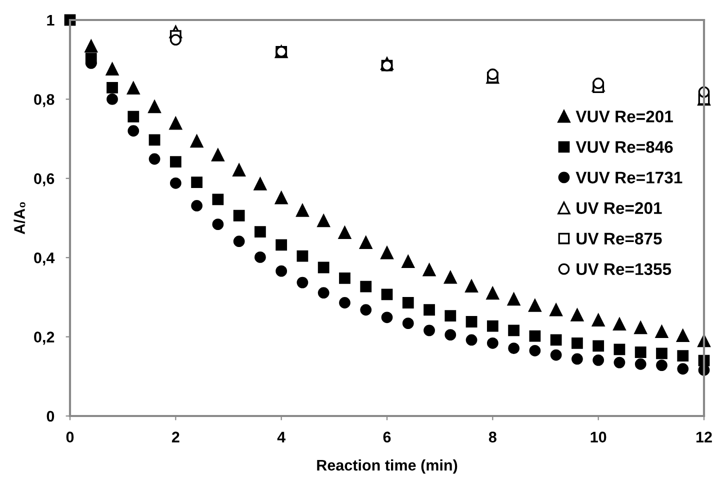  I want to click on legend-label: VUV Re=1731, so click(629, 178).